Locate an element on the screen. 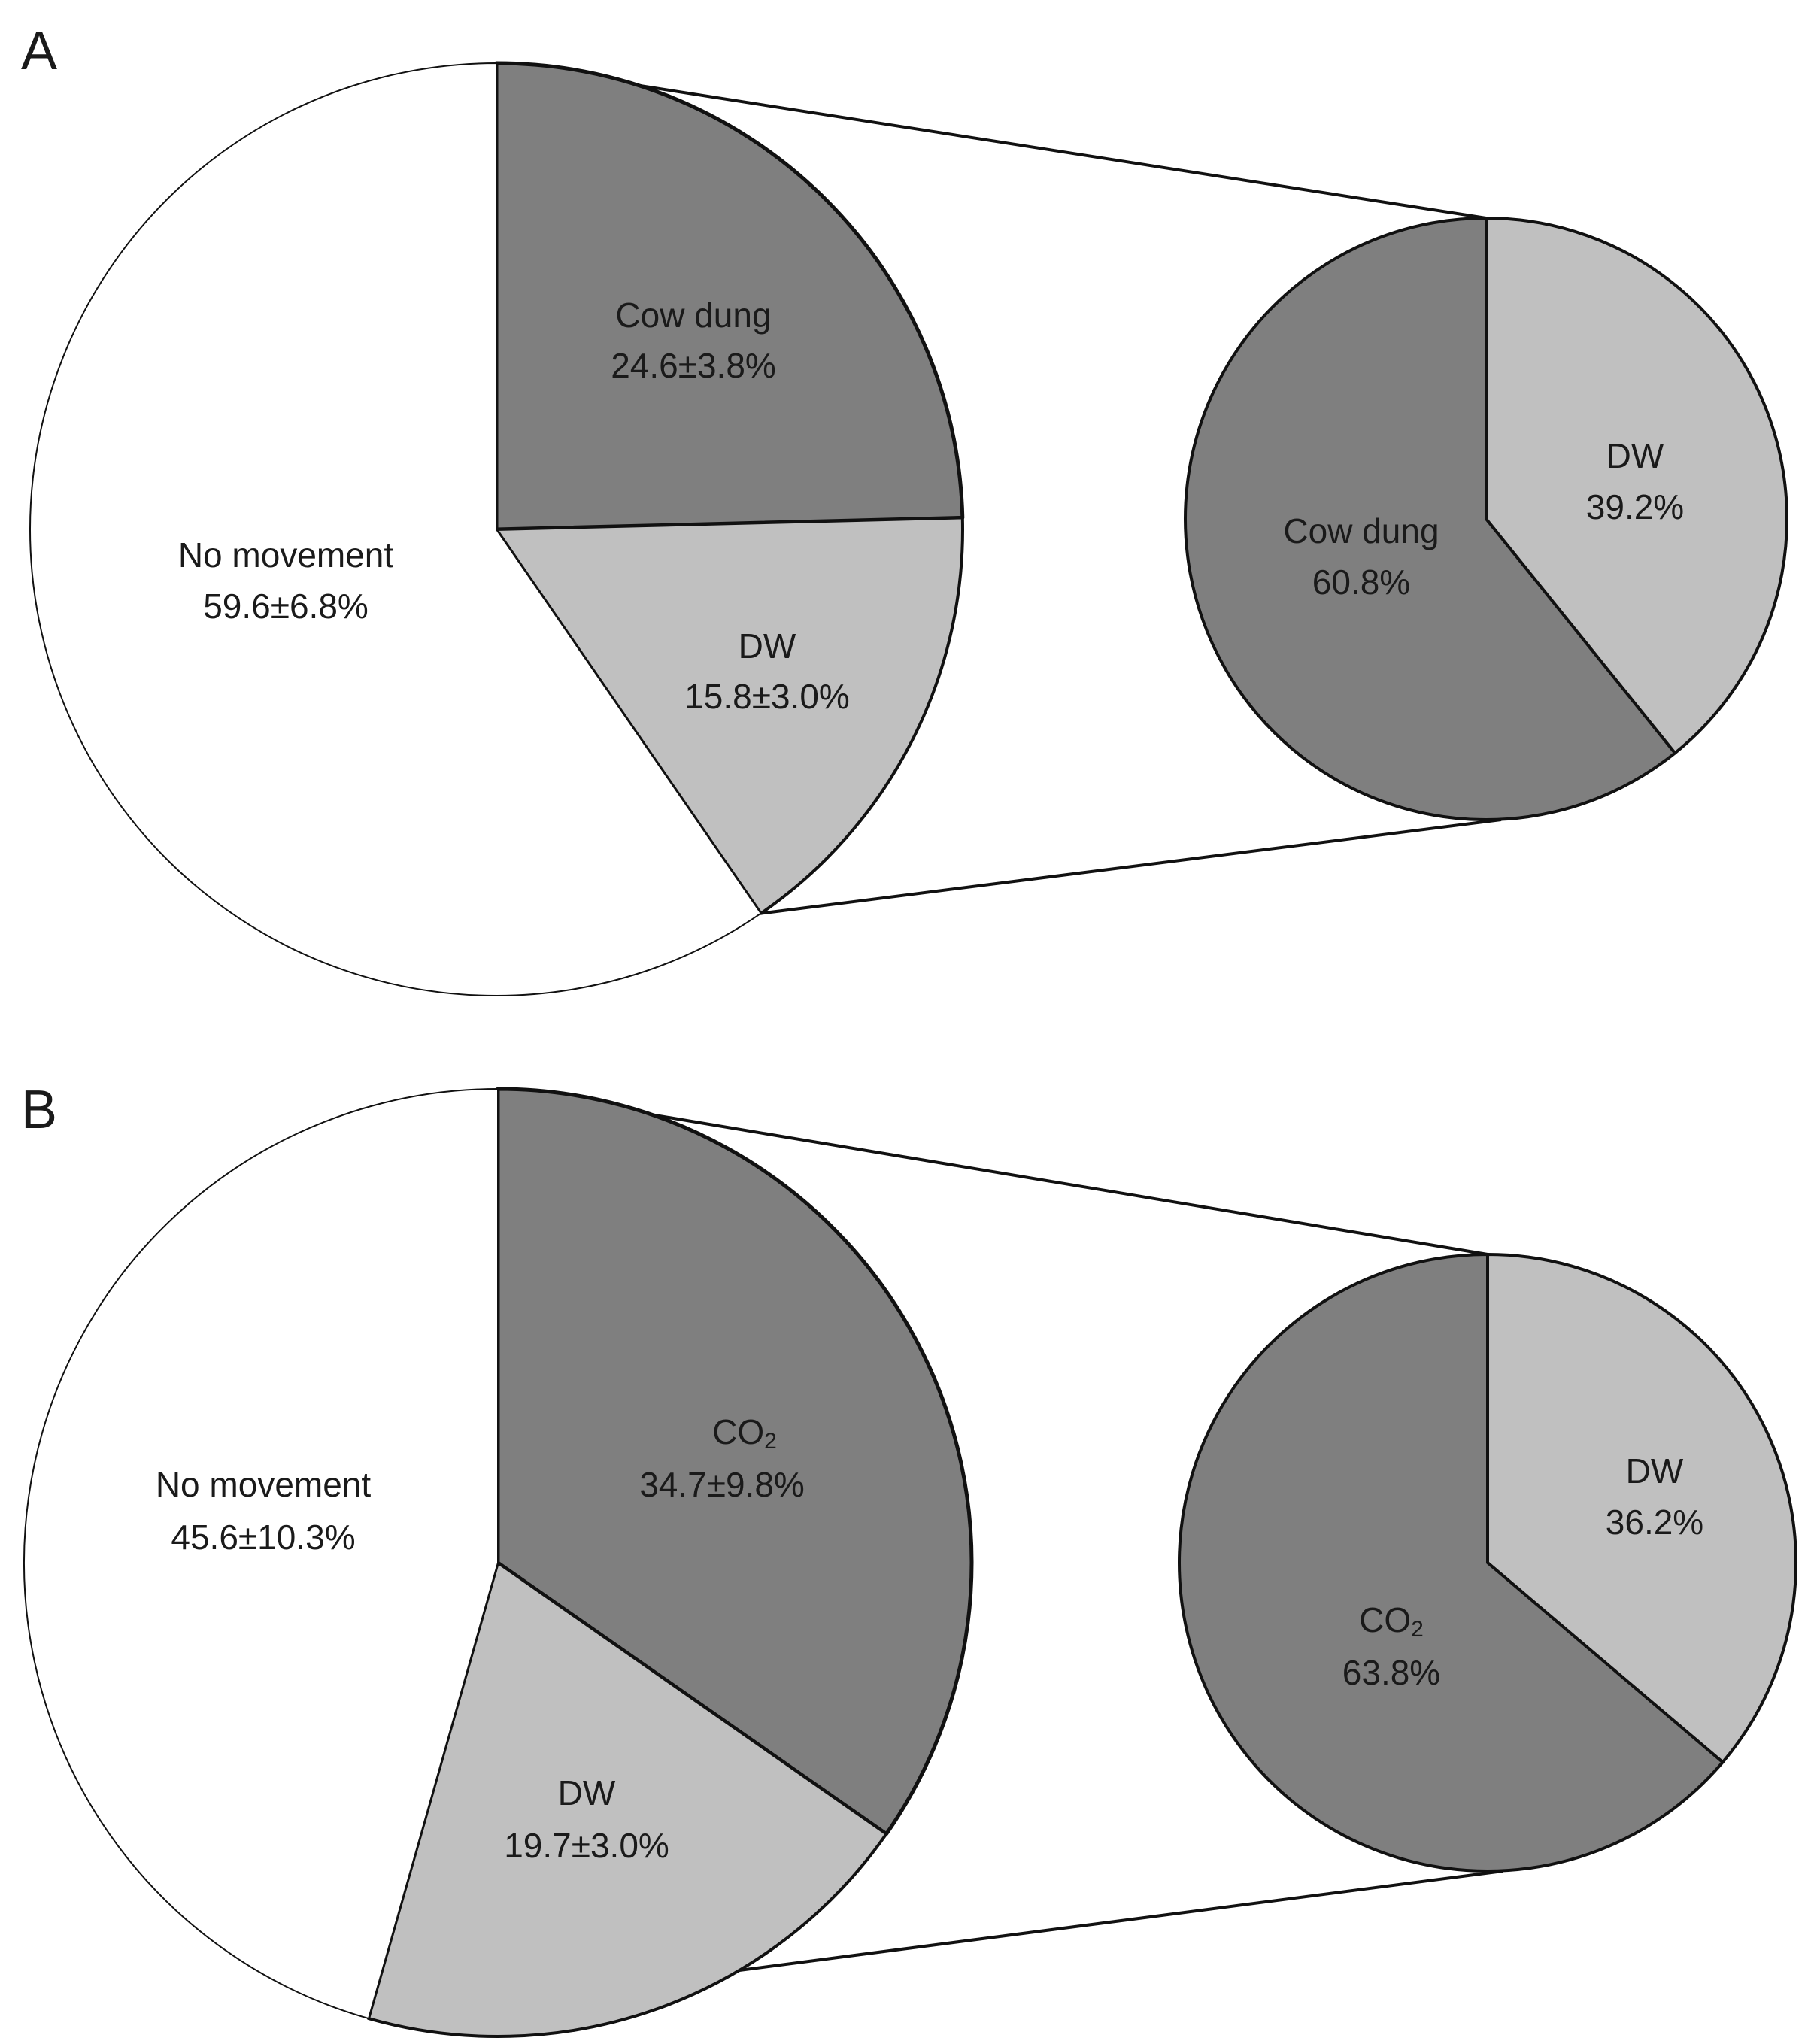  b-mini-slice-co2 is located at coordinates (1451, 1563).